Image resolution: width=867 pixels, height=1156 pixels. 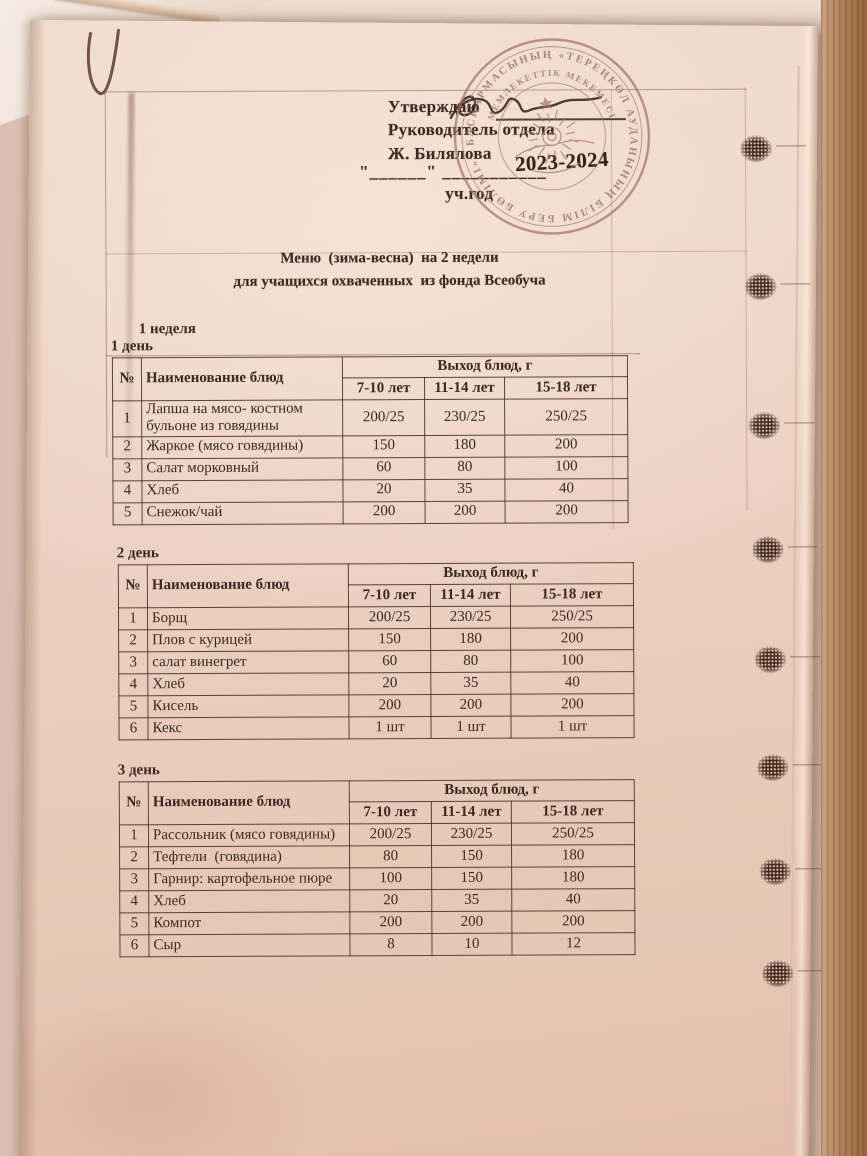 What do you see at coordinates (525, 107) in the screenshot?
I see `signature` at bounding box center [525, 107].